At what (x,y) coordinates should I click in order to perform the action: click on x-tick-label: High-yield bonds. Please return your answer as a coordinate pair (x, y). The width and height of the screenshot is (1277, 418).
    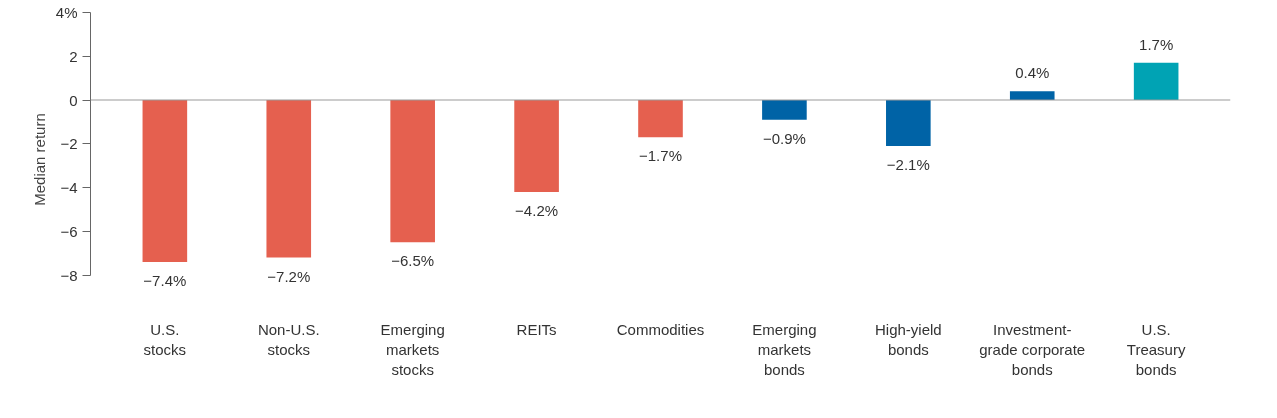
    Looking at the image, I should click on (908, 339).